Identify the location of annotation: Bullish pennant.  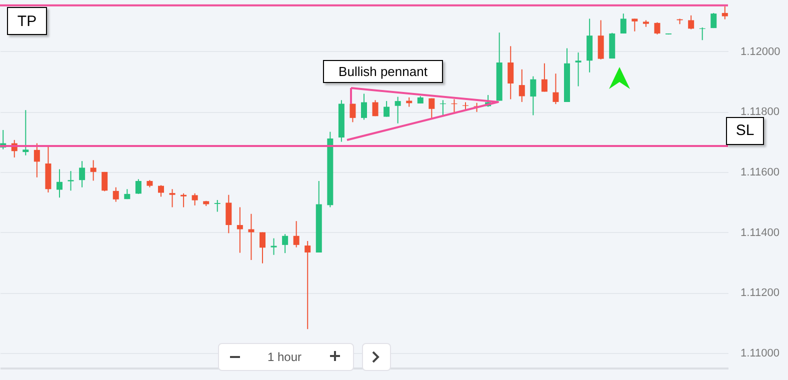
(383, 71).